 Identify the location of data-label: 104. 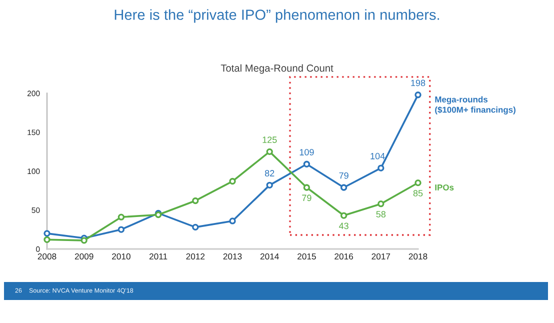
(377, 156).